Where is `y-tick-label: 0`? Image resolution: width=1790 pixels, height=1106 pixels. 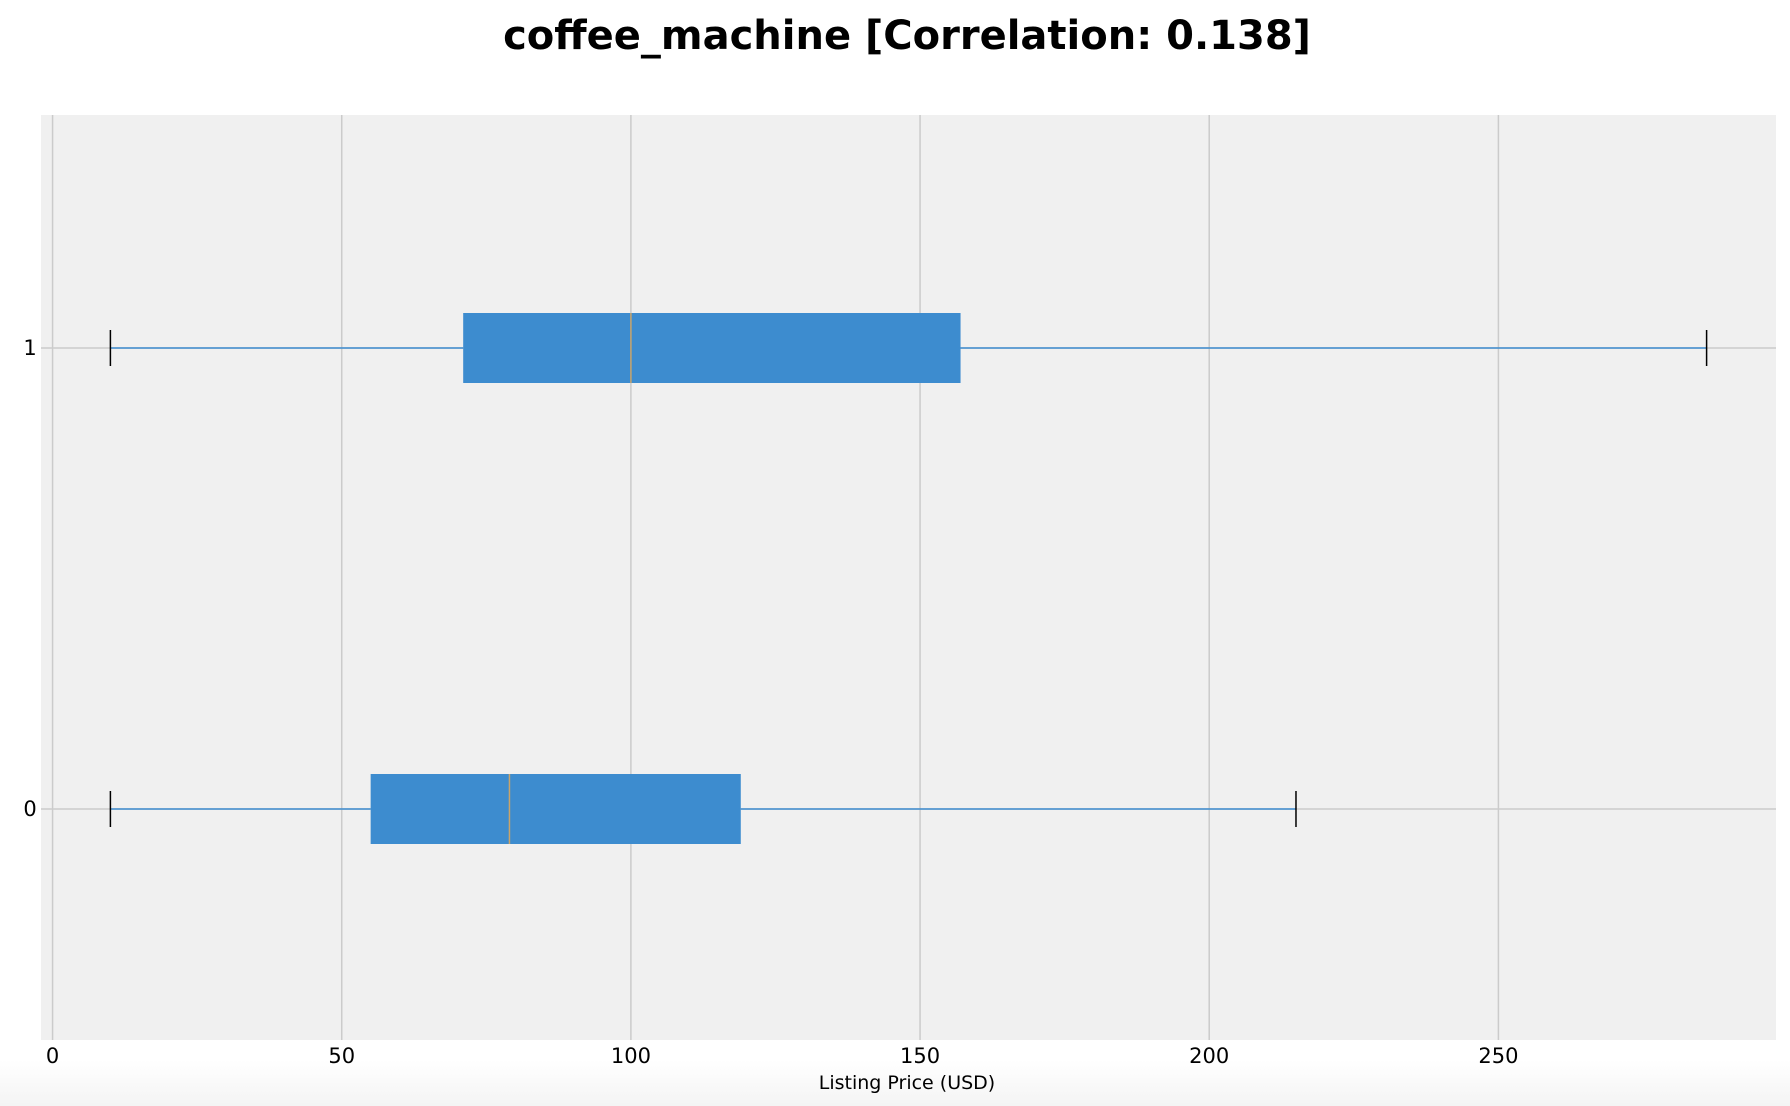
y-tick-label: 0 is located at coordinates (29, 809).